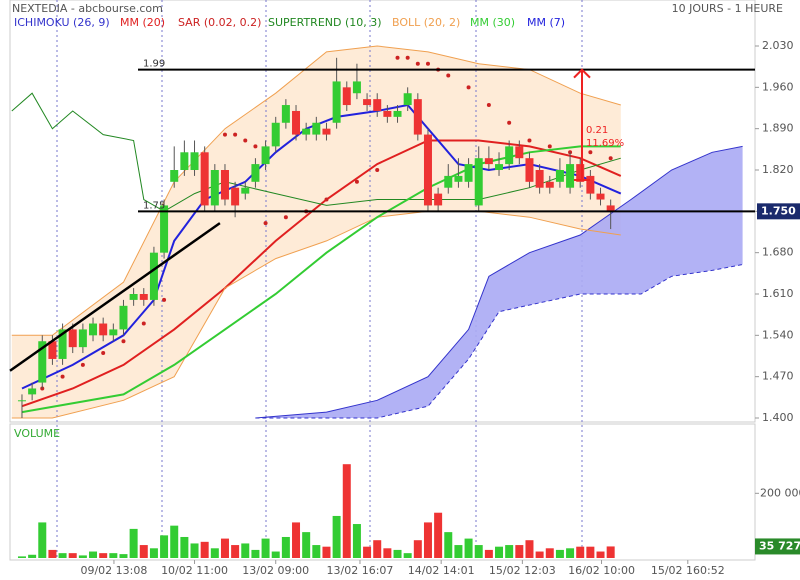 The width and height of the screenshot is (800, 580). Describe the element at coordinates (777, 546) in the screenshot. I see `volume-tag` at that location.